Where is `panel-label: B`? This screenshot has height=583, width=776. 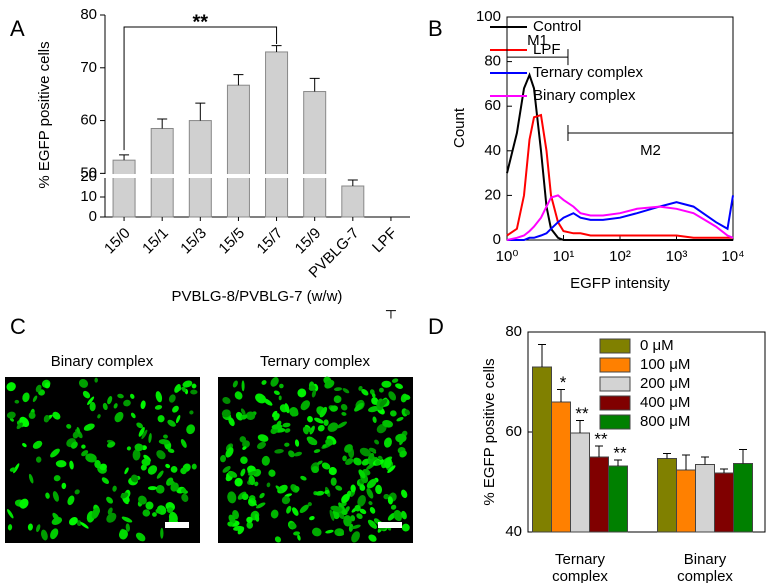 panel-label: B is located at coordinates (435, 28).